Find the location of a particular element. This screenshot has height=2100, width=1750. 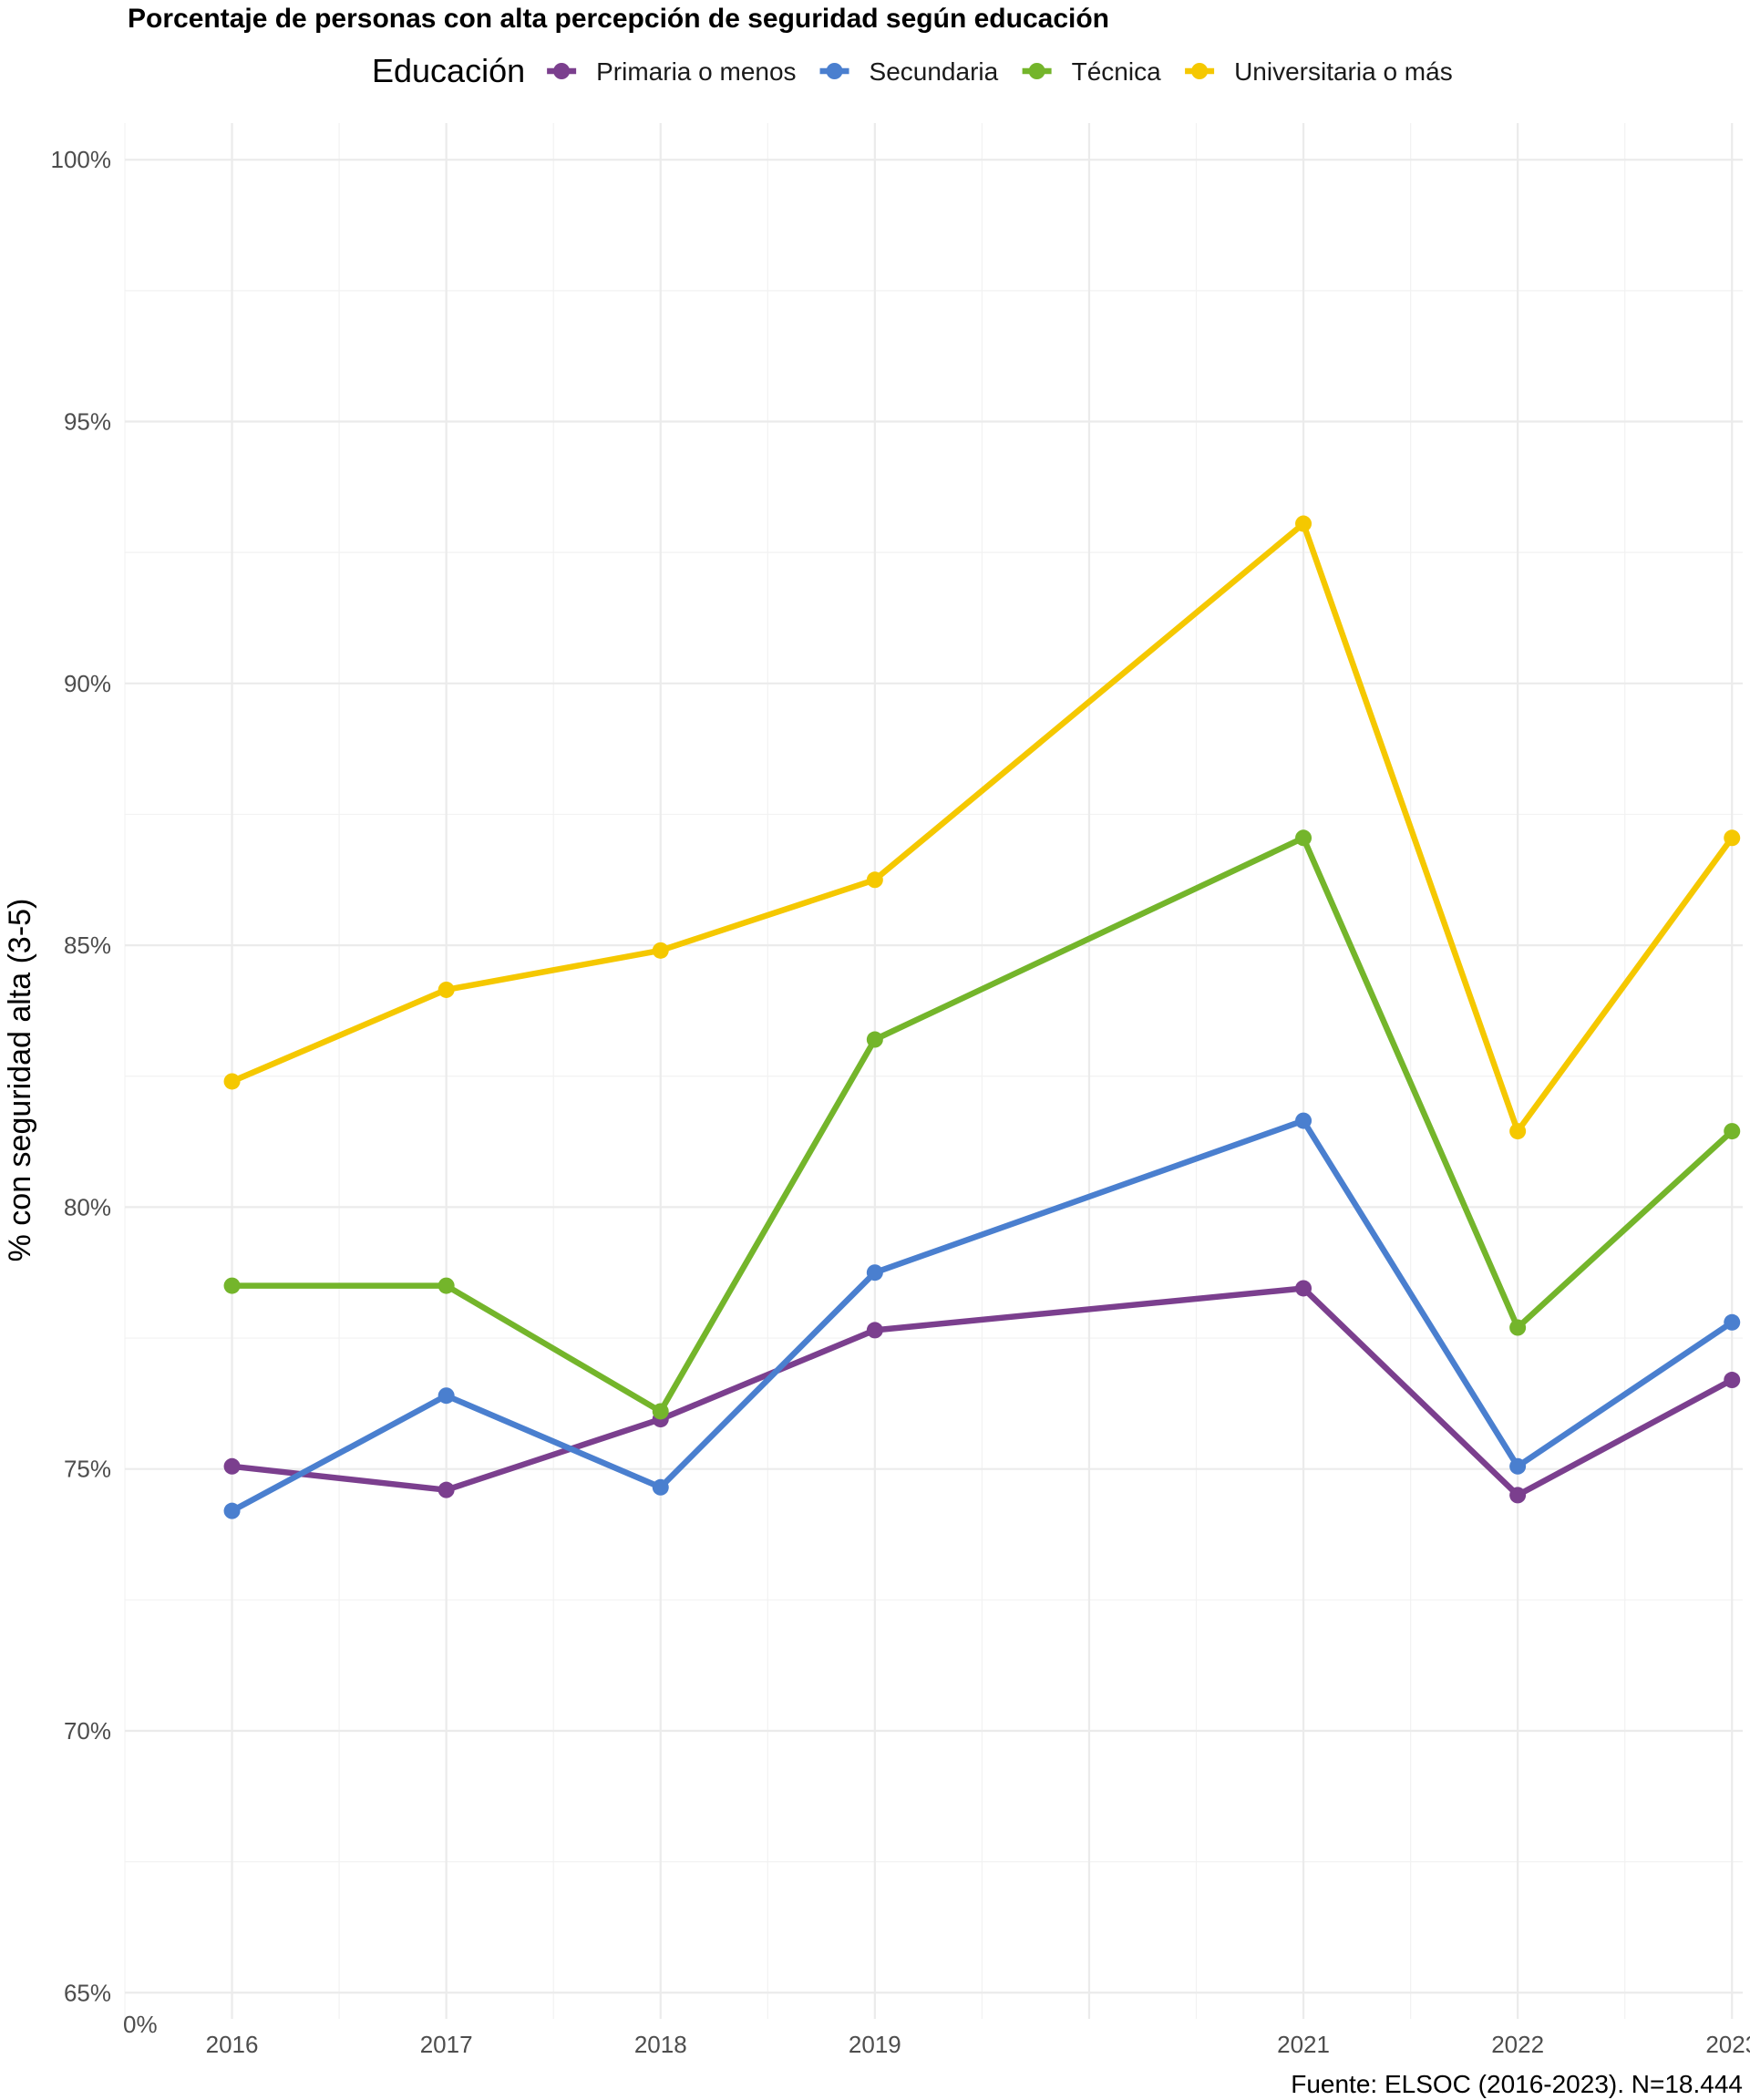

legend-item: Universitaria o más is located at coordinates (1319, 71).